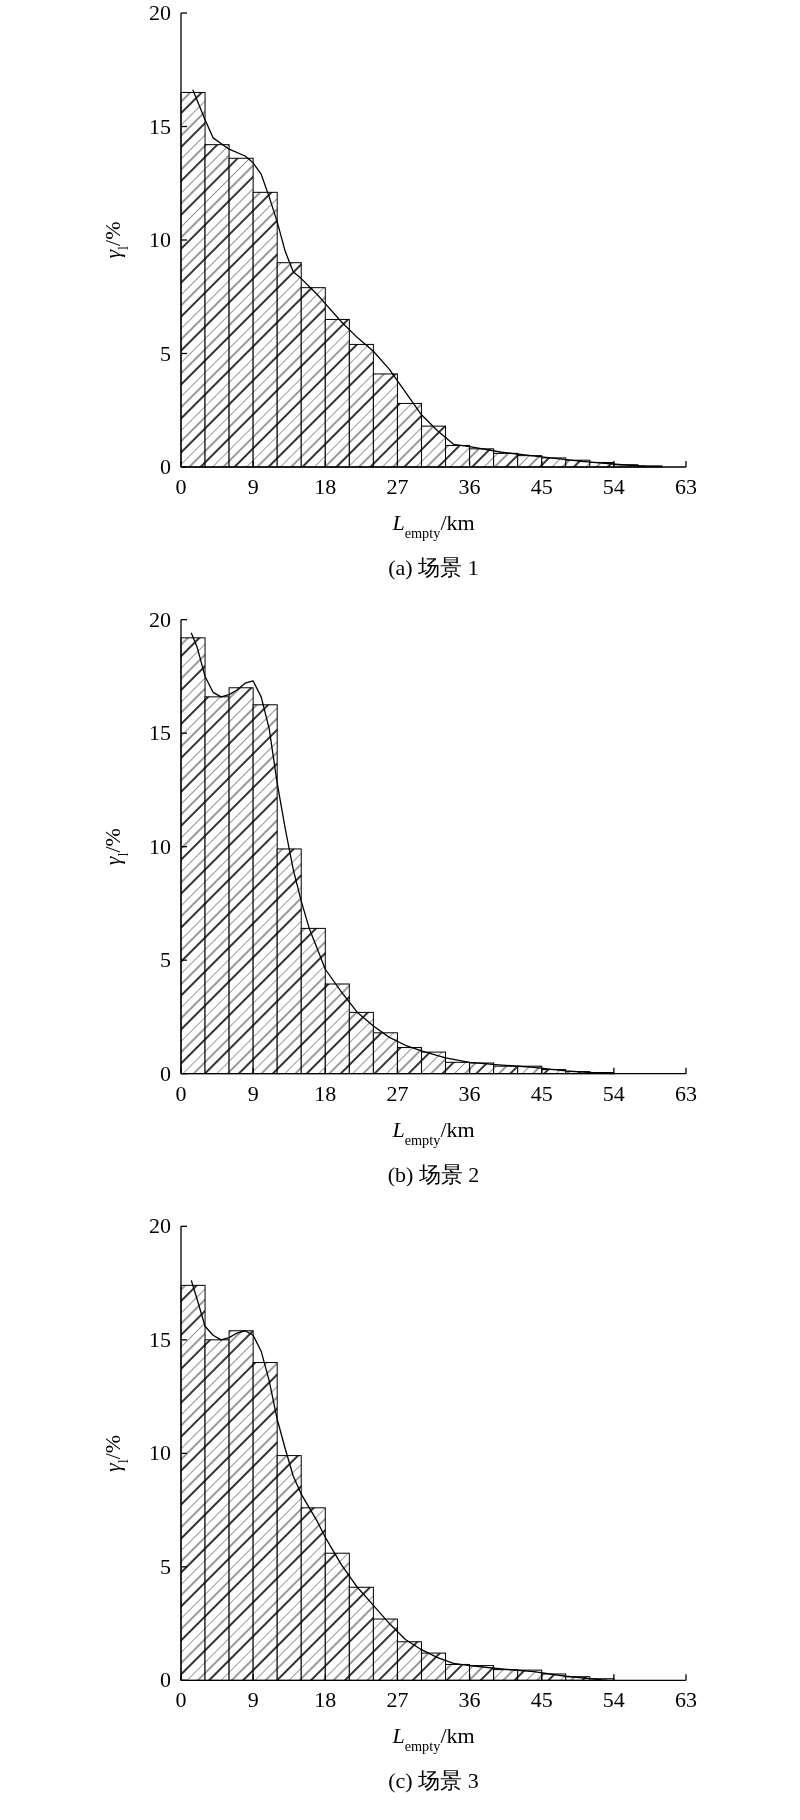 This screenshot has width=800, height=1820. What do you see at coordinates (433, 1781) in the screenshot?
I see `text: (c) 场景 3` at bounding box center [433, 1781].